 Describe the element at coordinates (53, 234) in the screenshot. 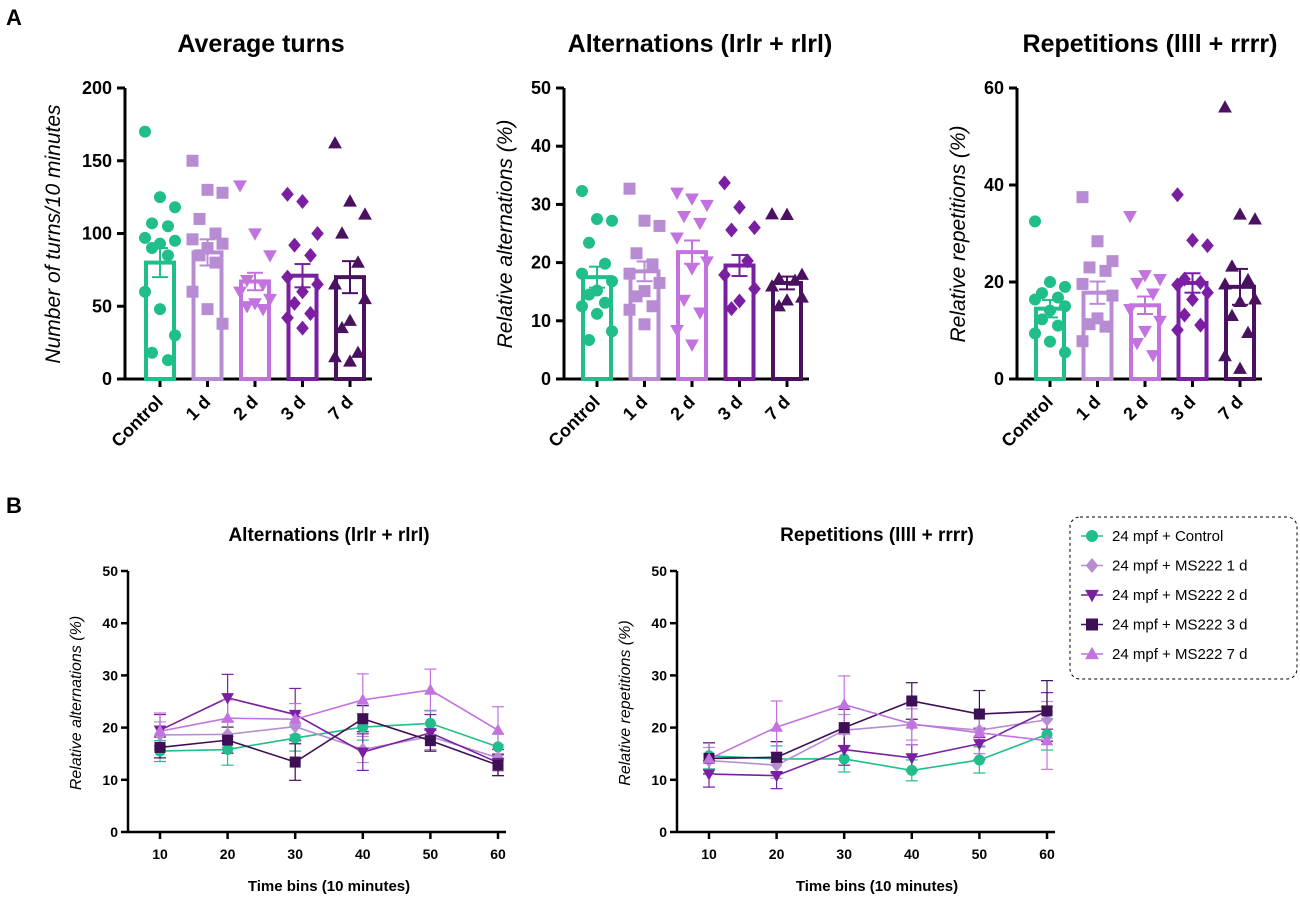

I see `y-axis-label: Number of turns/10 minutes` at that location.